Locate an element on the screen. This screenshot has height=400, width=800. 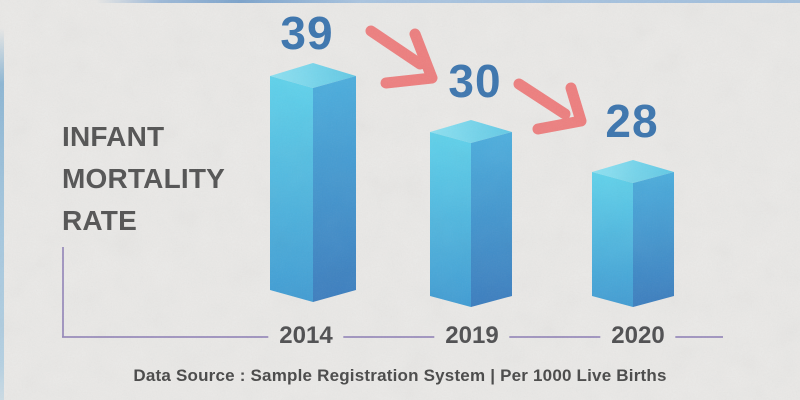
decline-arrow-2014-2019 is located at coordinates (401, 57).